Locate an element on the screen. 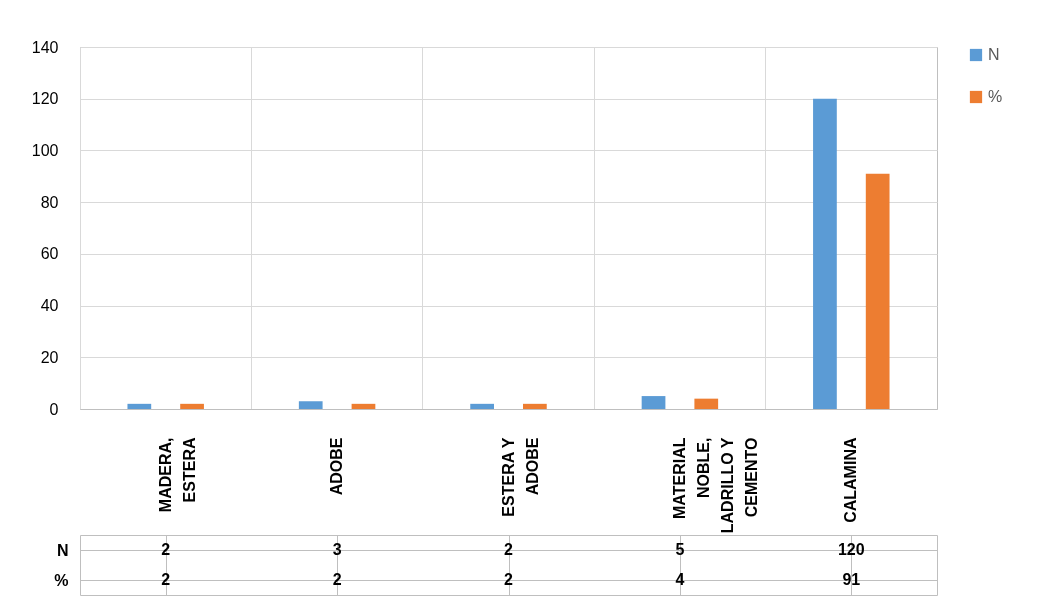  y-tick-label: 80 is located at coordinates (49, 202).